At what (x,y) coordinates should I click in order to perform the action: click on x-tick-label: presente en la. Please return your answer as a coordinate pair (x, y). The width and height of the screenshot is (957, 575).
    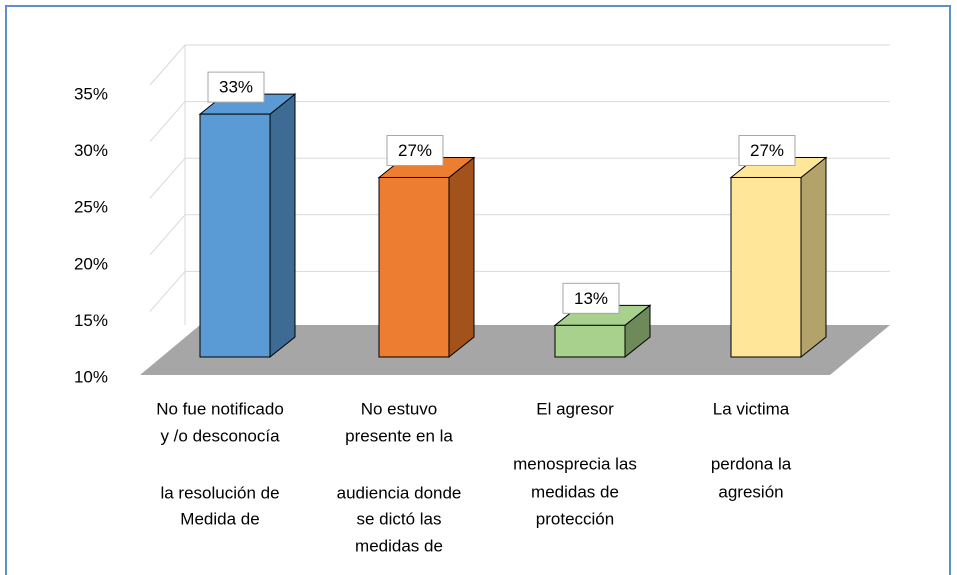
    Looking at the image, I should click on (399, 435).